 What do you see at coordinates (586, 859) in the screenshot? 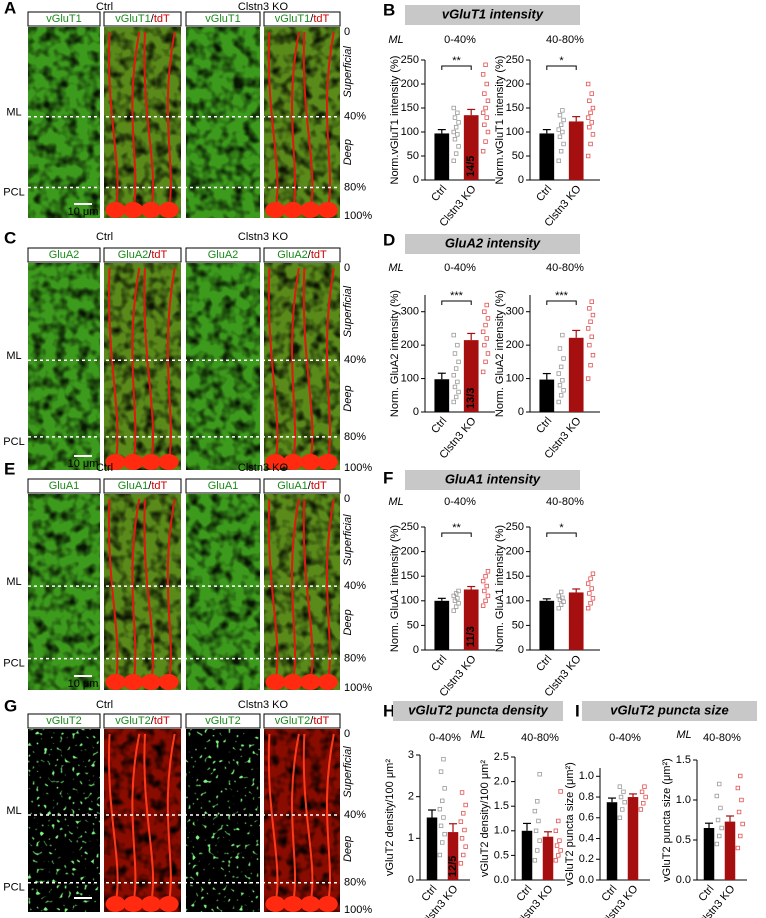
I see `y-tick-label: 0.2` at bounding box center [586, 859].